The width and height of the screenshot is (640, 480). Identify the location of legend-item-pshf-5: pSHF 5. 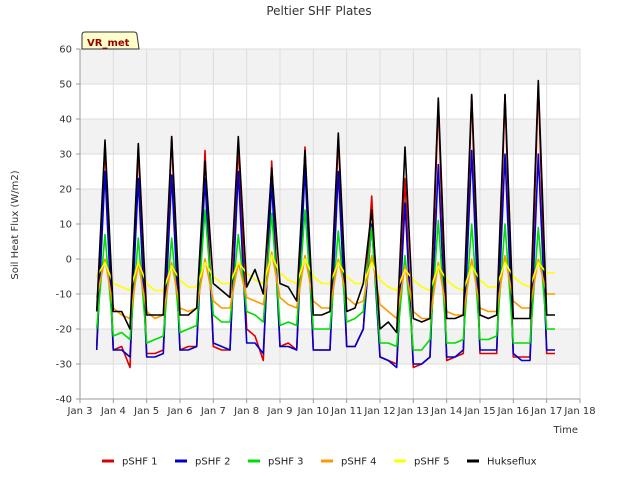
(422, 462).